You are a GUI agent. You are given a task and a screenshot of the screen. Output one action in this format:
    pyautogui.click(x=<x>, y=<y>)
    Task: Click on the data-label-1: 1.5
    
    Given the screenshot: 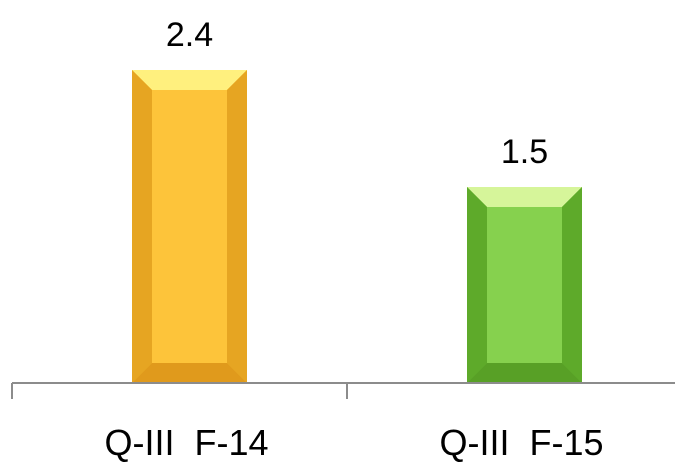 What is the action you would take?
    pyautogui.click(x=524, y=152)
    